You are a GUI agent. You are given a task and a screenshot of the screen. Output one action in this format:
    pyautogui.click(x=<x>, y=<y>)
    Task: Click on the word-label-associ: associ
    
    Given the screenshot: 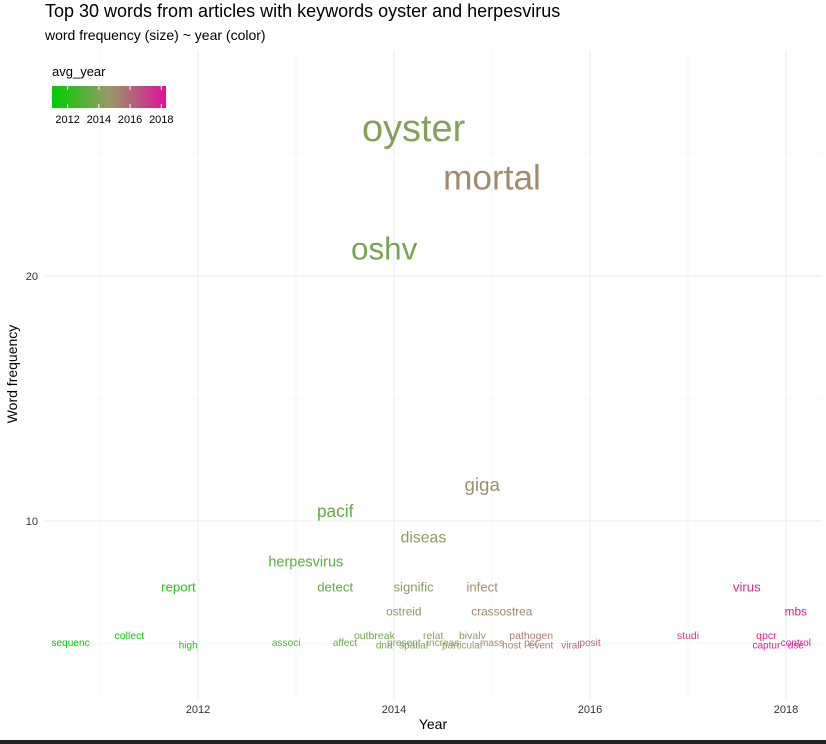 What is the action you would take?
    pyautogui.click(x=286, y=643)
    